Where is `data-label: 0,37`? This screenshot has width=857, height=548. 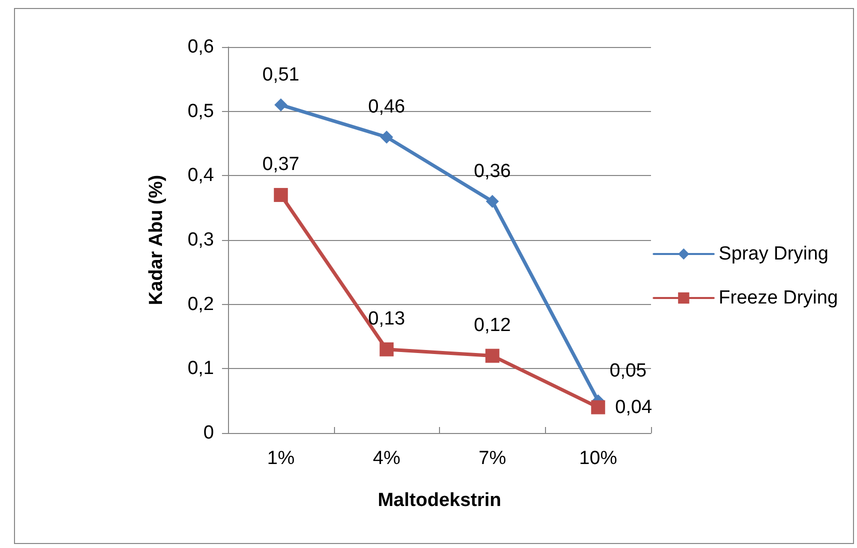 data-label: 0,37 is located at coordinates (281, 164).